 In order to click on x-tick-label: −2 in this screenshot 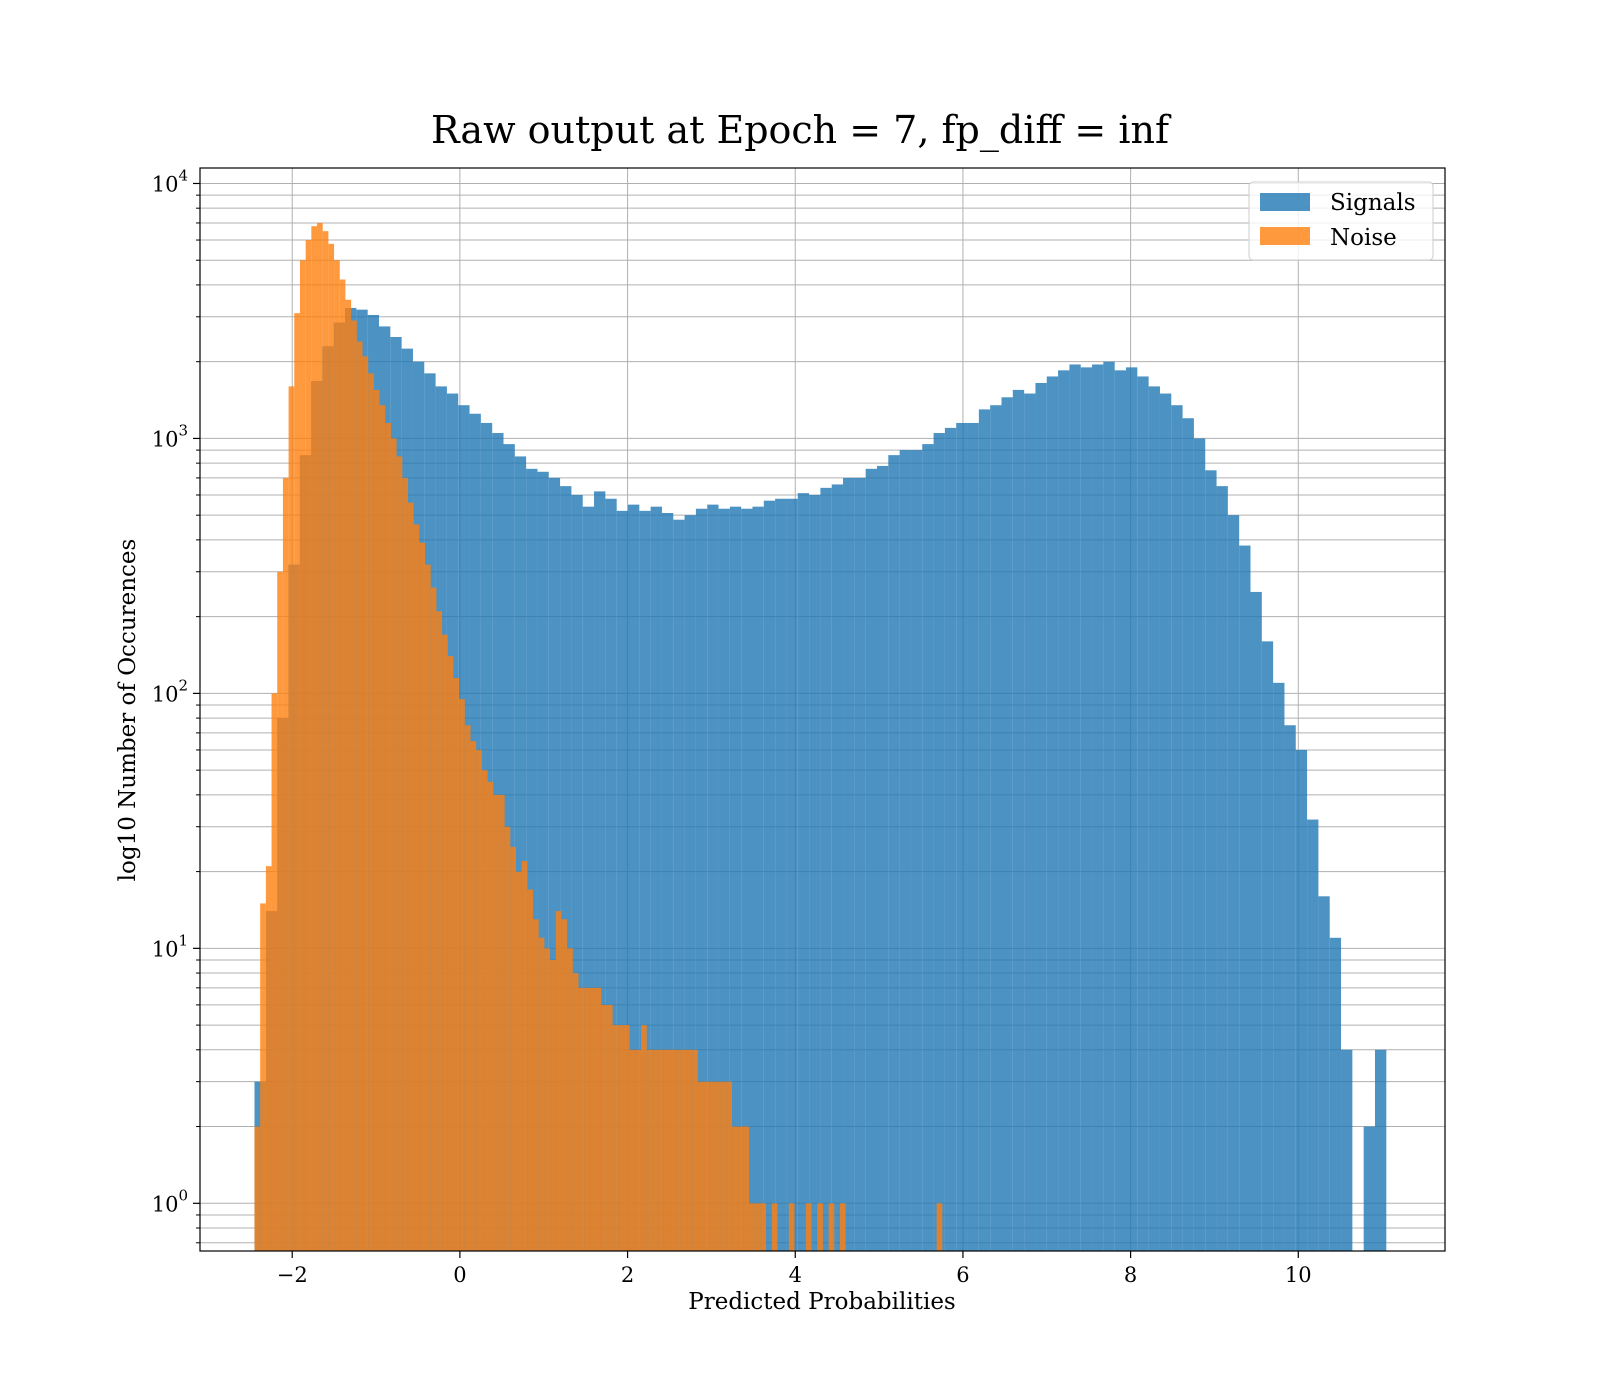, I will do `click(292, 1275)`.